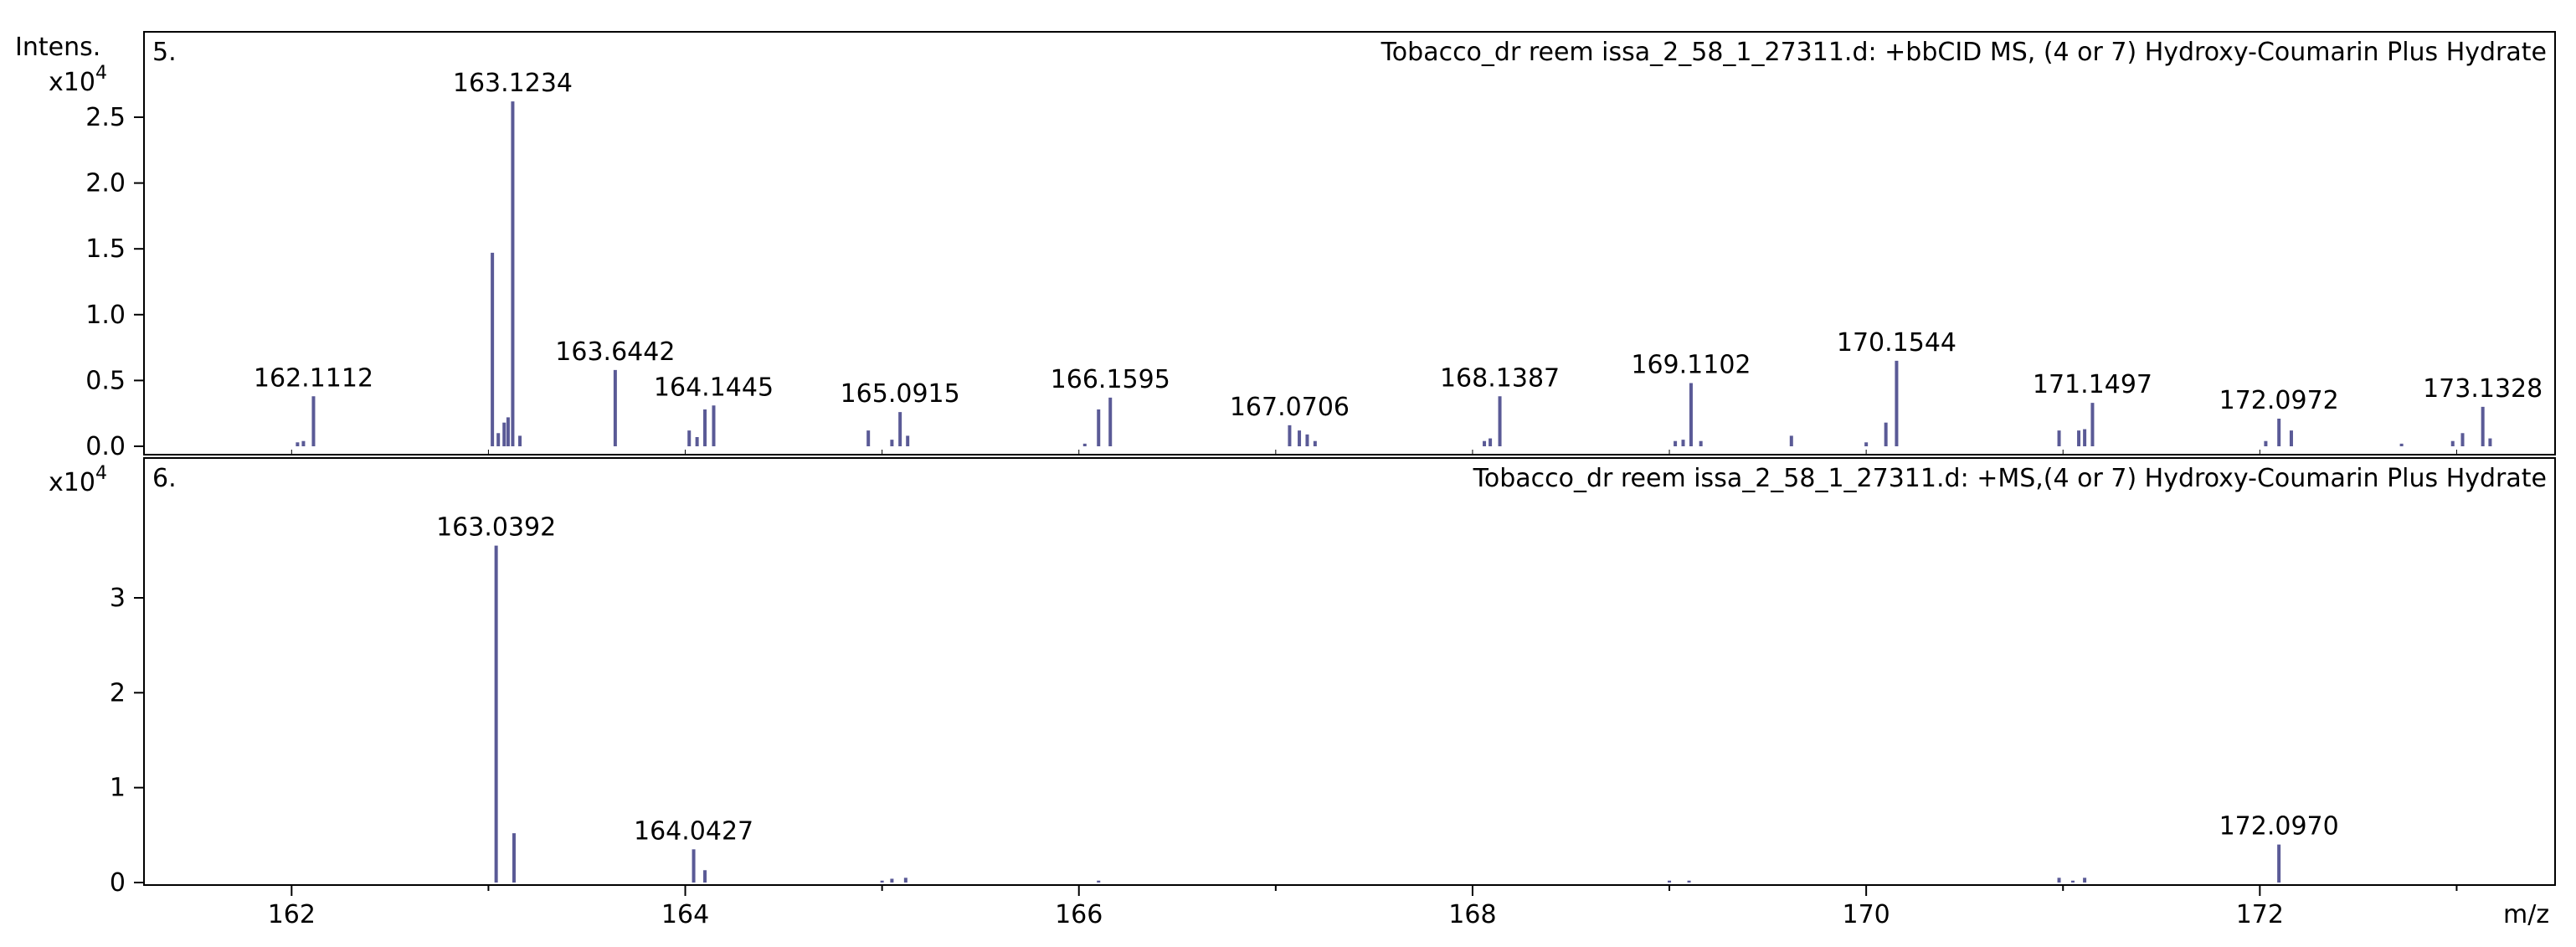 Image resolution: width=2576 pixels, height=947 pixels. I want to click on x-axis-title: m/z, so click(2526, 914).